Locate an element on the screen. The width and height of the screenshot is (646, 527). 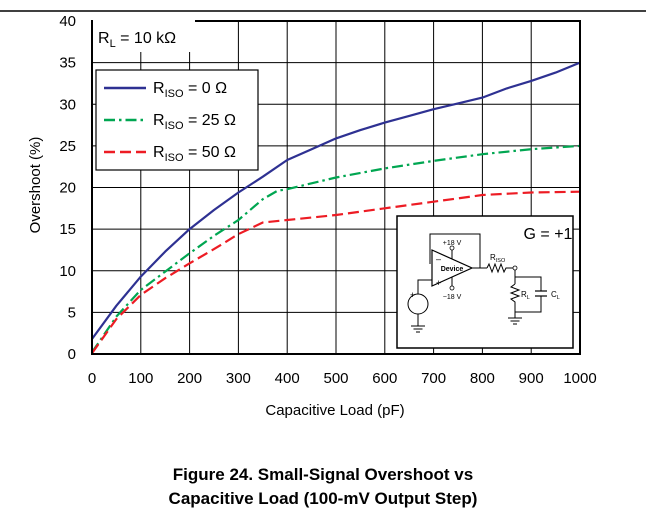
y-tick-label: 10 is located at coordinates (67, 271).